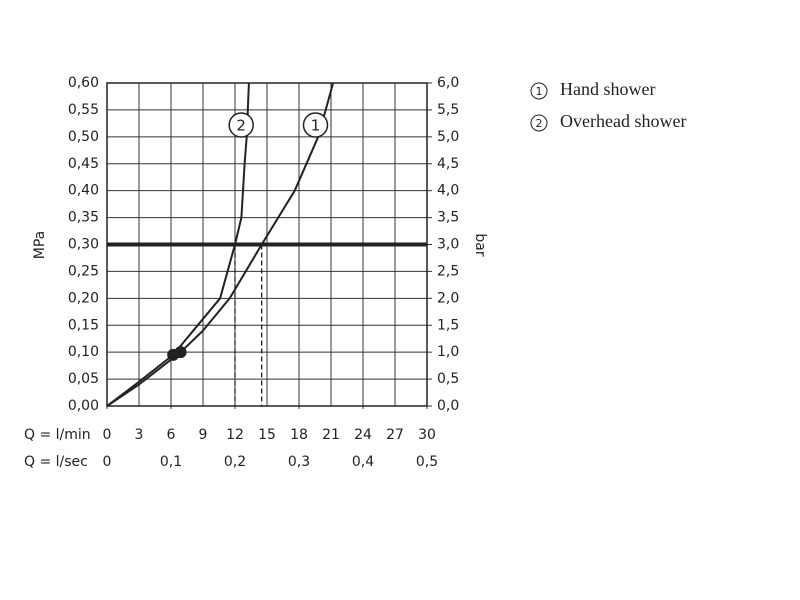  What do you see at coordinates (83, 218) in the screenshot?
I see `y-tick-label: 0,35` at bounding box center [83, 218].